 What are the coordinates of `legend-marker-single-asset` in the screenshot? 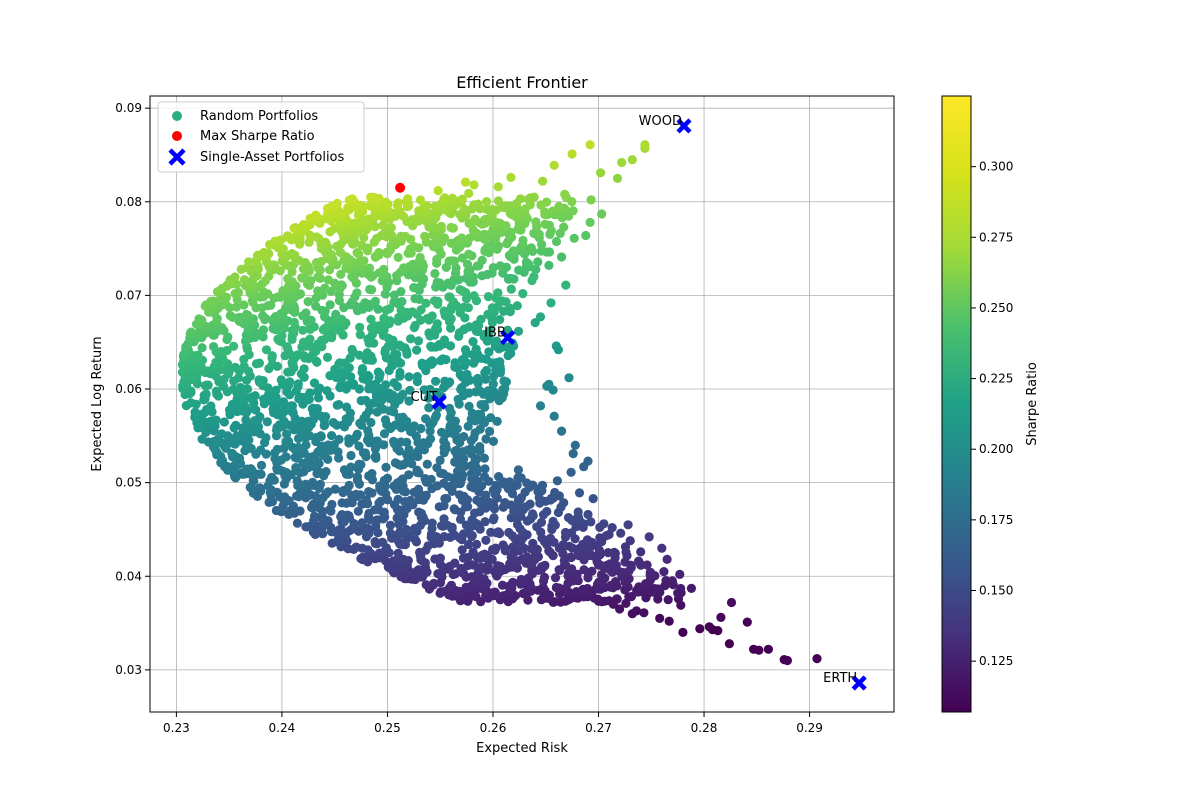 It's located at (177, 157).